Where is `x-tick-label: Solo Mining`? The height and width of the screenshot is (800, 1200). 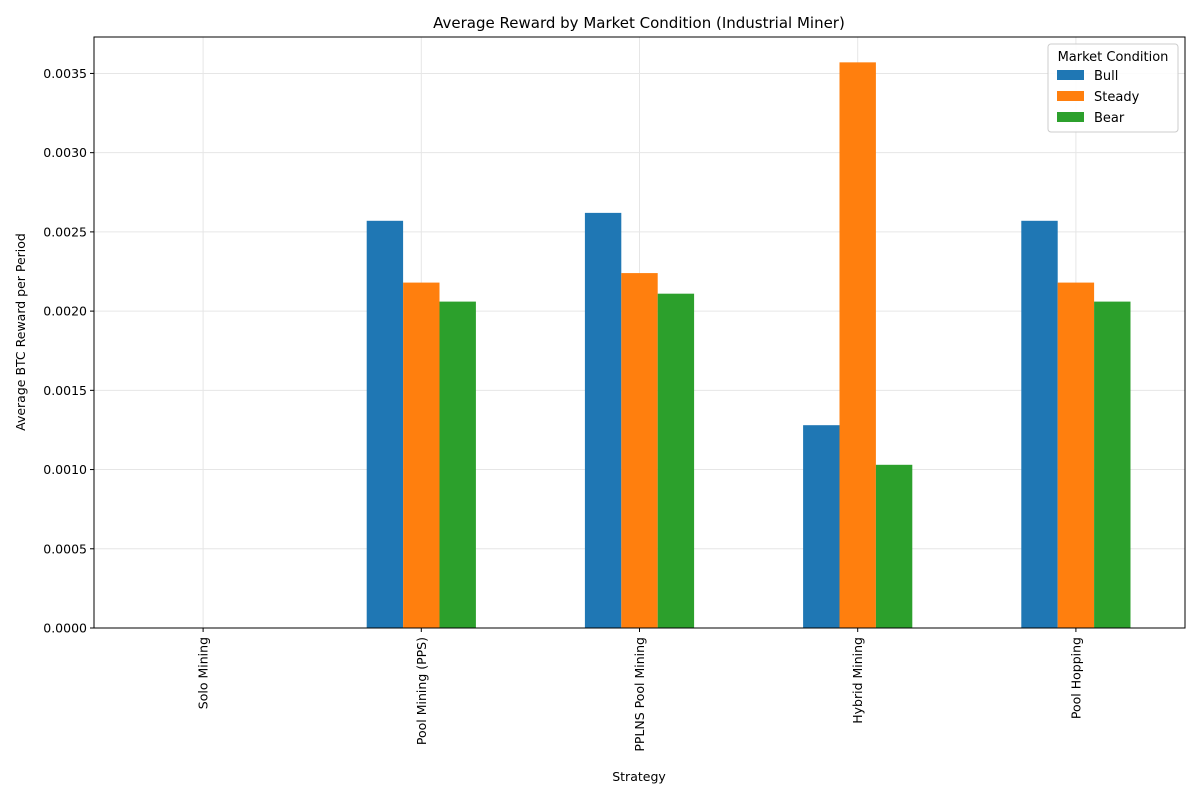
x-tick-label: Solo Mining is located at coordinates (203, 673).